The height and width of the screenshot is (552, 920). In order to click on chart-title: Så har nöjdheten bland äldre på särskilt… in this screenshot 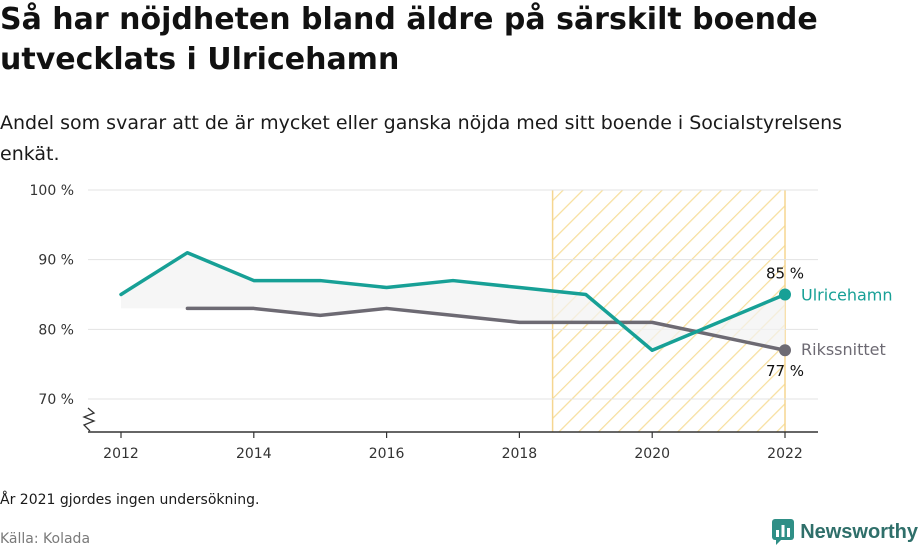, I will do `click(409, 39)`.